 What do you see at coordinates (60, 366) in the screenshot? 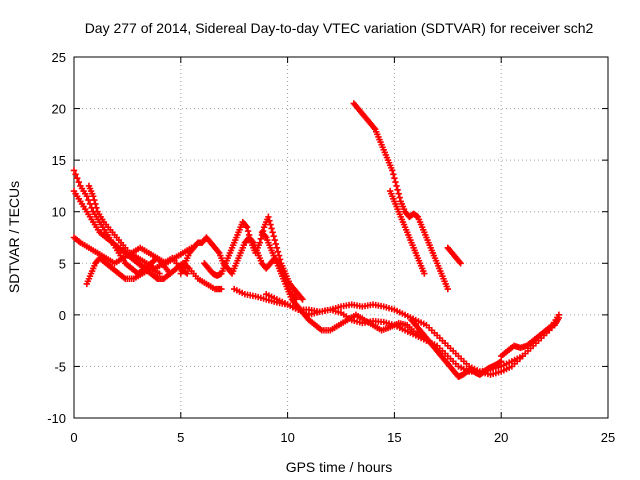
I see `y-tick-label: -5` at bounding box center [60, 366].